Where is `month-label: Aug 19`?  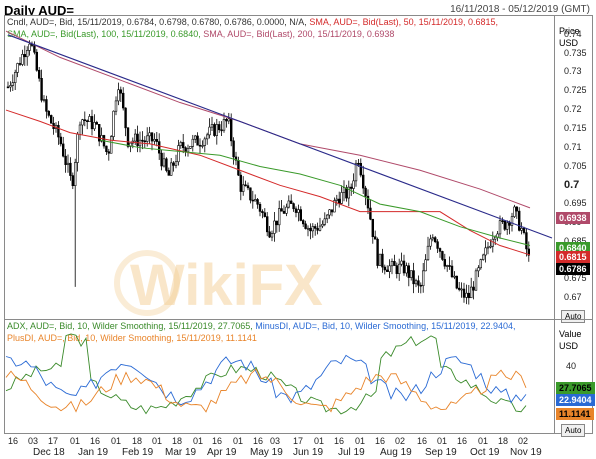
month-label: Aug 19 is located at coordinates (396, 452).